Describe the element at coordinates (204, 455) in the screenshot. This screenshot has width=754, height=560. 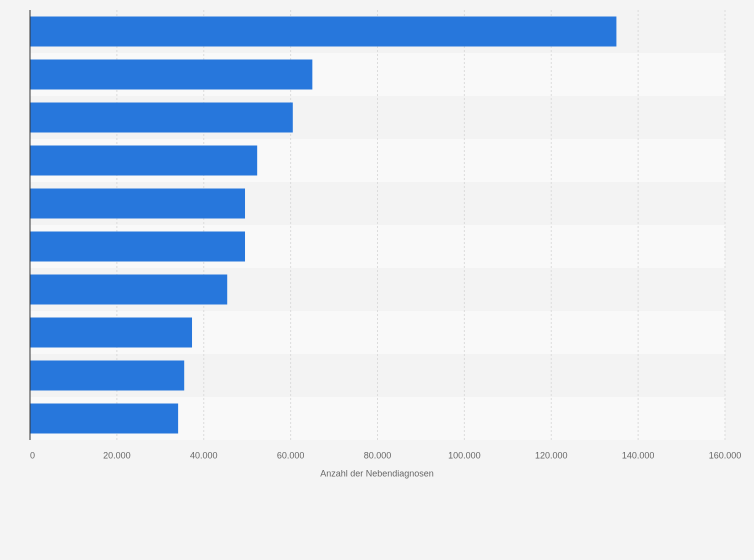
I see `x-tick-label: 40.000` at that location.